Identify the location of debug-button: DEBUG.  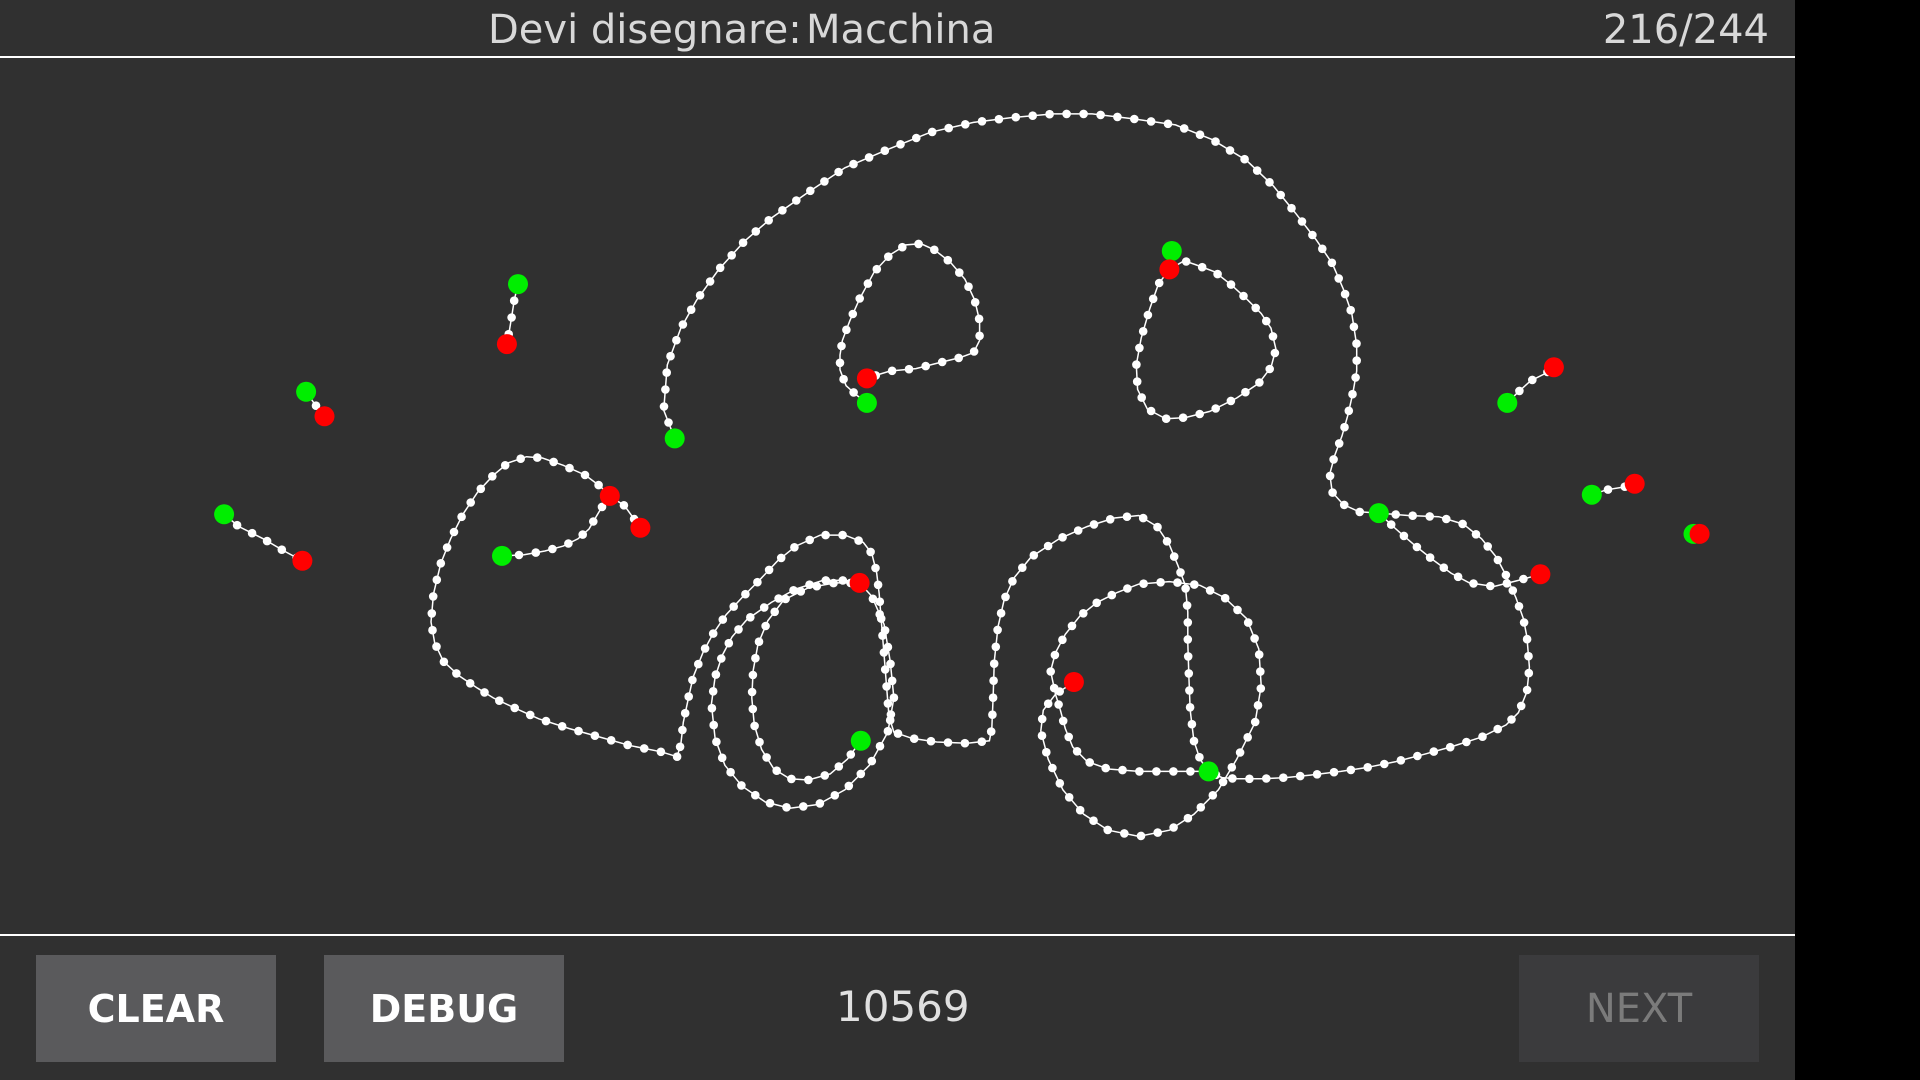
(444, 1008).